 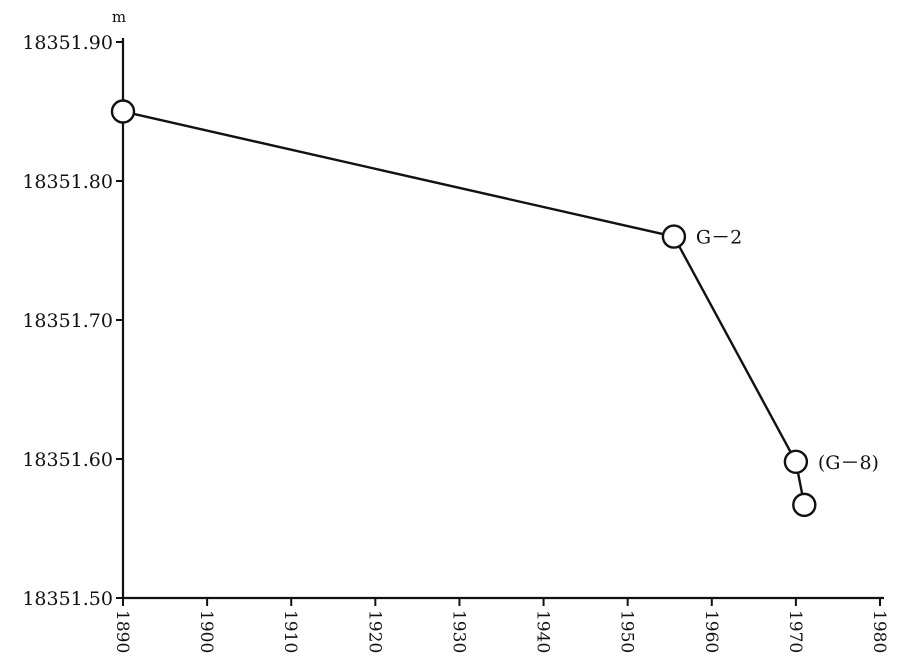 I want to click on x-tick-label: 1890, so click(x=122, y=631).